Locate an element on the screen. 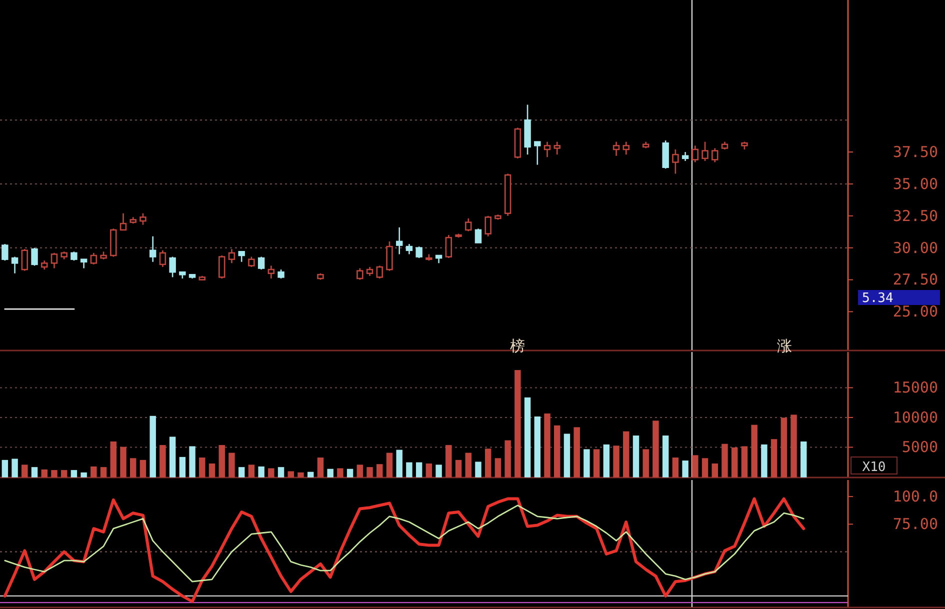 The width and height of the screenshot is (945, 609). annotation: 涨 is located at coordinates (784, 346).